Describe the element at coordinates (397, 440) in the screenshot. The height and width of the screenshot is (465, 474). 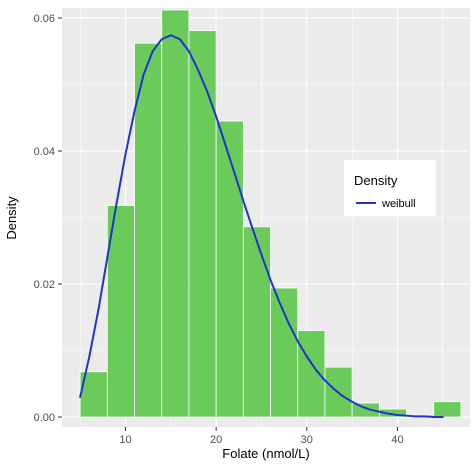
I see `x-tick-label: 40` at that location.